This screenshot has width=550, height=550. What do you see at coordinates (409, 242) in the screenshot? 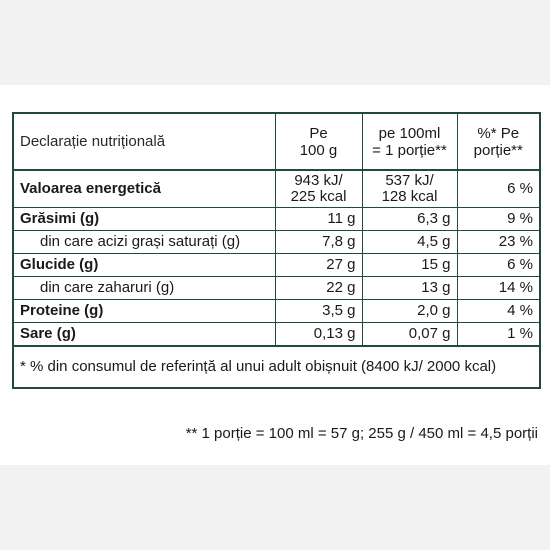
I see `row-per-portion: 4,5 g` at bounding box center [409, 242].